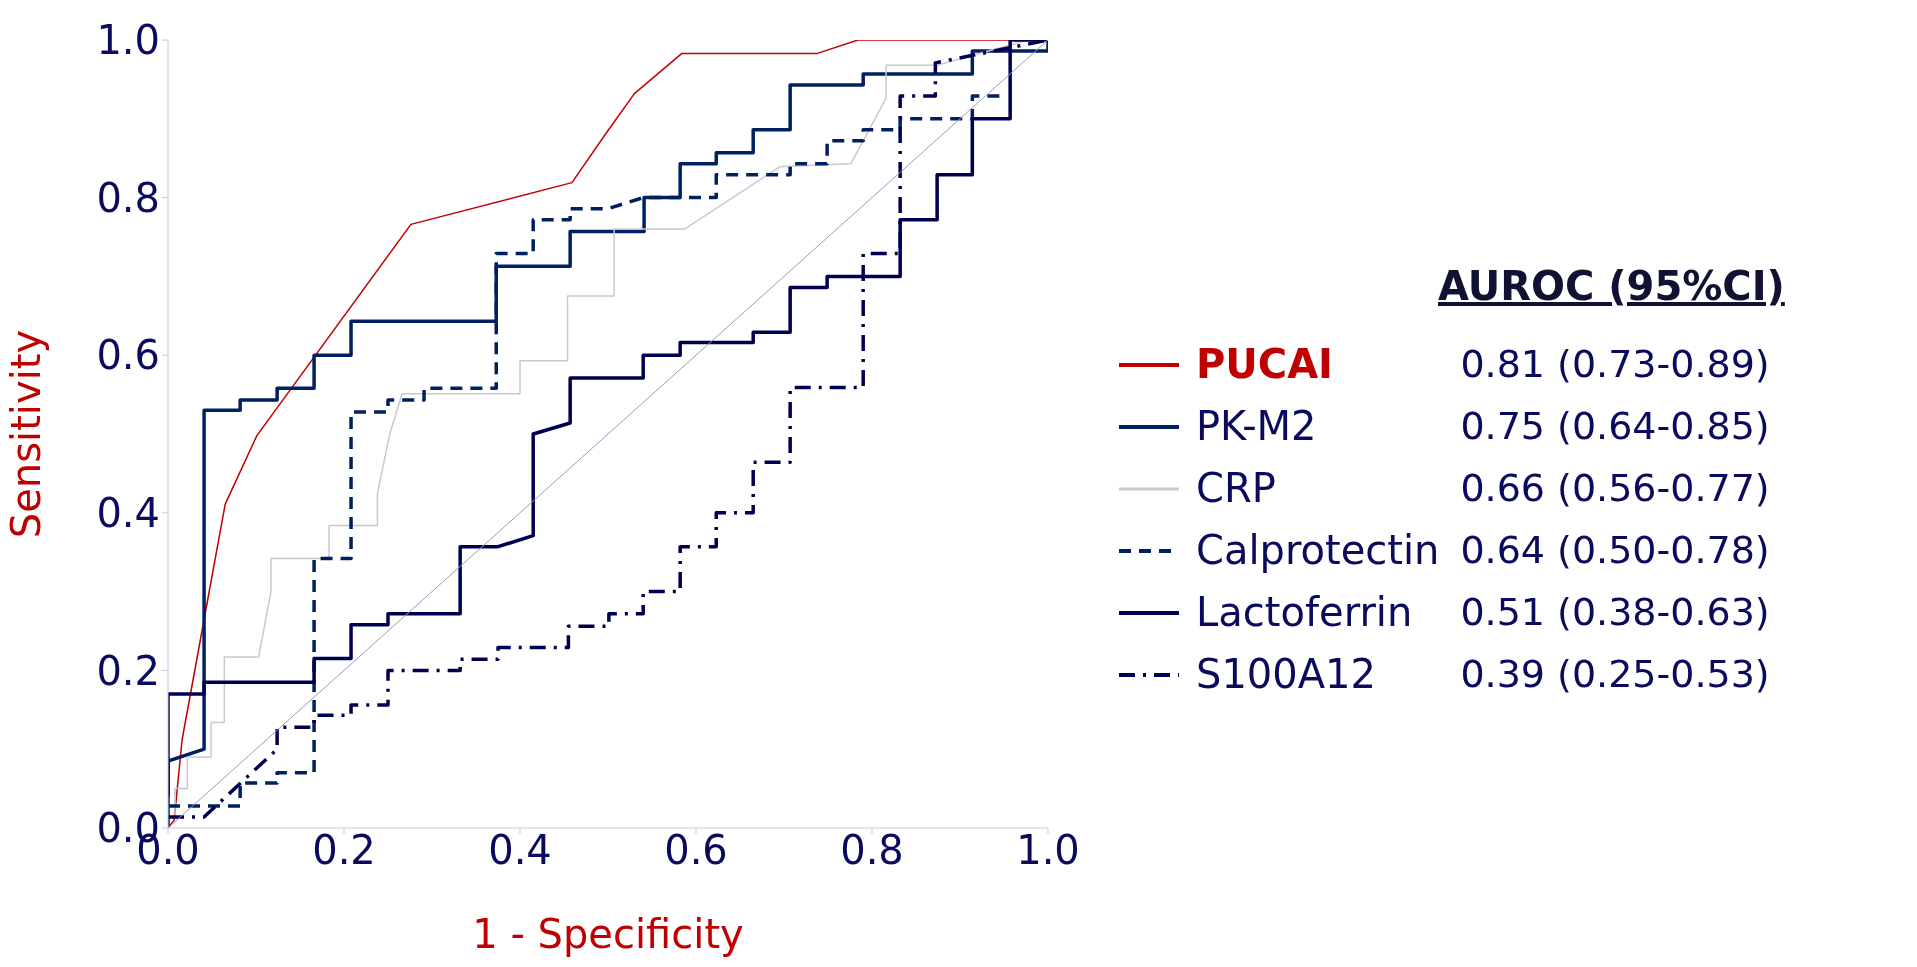 This screenshot has width=1917, height=967. What do you see at coordinates (1048, 850) in the screenshot?
I see `x-tick-label: 1.0` at bounding box center [1048, 850].